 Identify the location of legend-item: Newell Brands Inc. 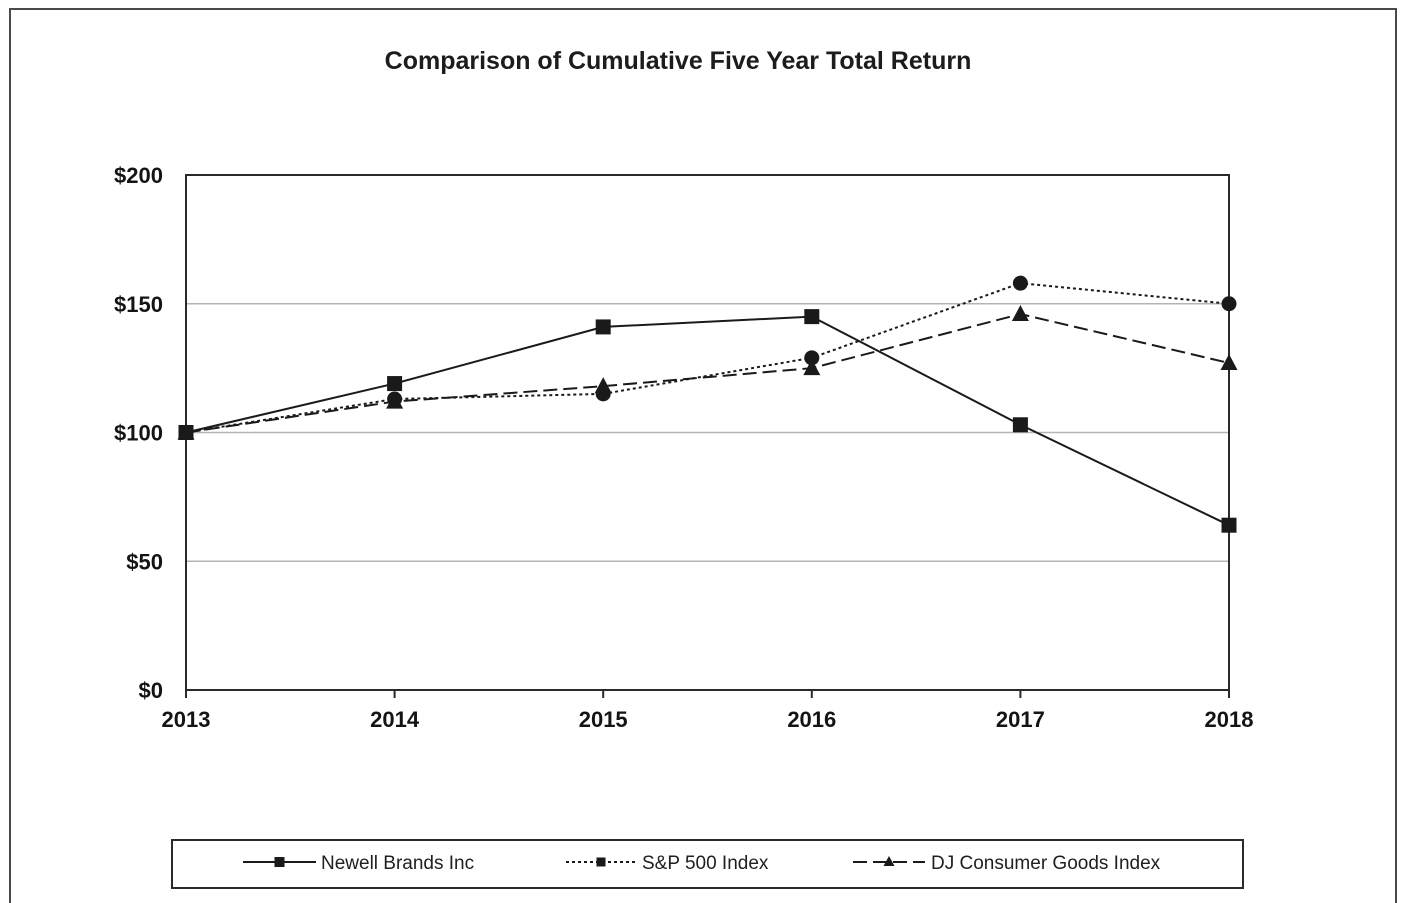
(358, 863).